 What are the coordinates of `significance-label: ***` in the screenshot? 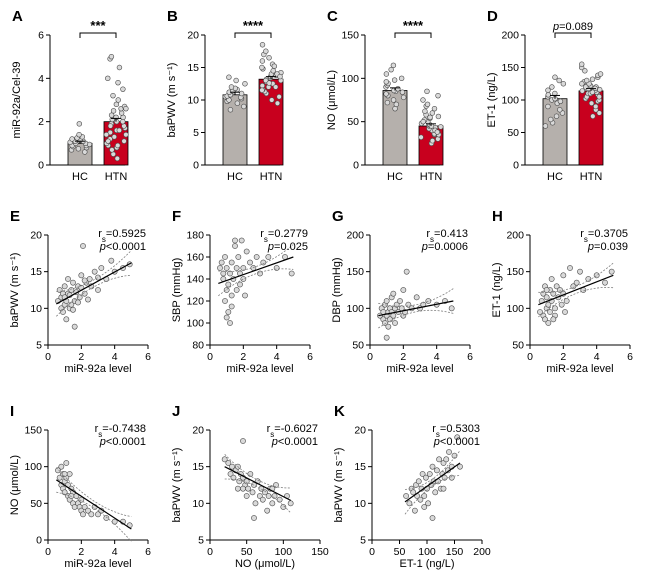 It's located at (98, 25).